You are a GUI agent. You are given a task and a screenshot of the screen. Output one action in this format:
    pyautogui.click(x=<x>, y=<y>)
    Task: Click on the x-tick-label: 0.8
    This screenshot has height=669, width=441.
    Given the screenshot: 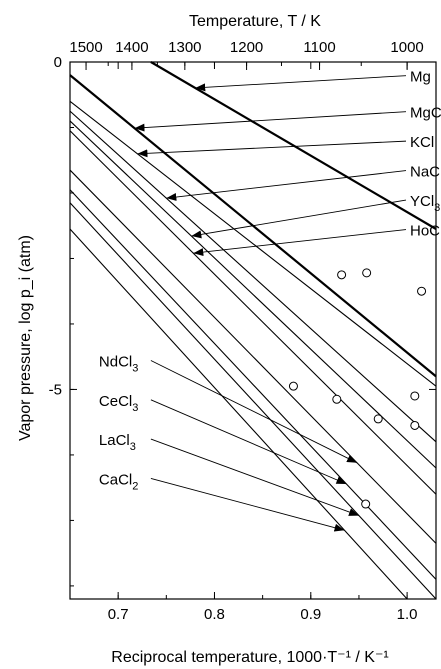 What is the action you would take?
    pyautogui.click(x=214, y=614)
    